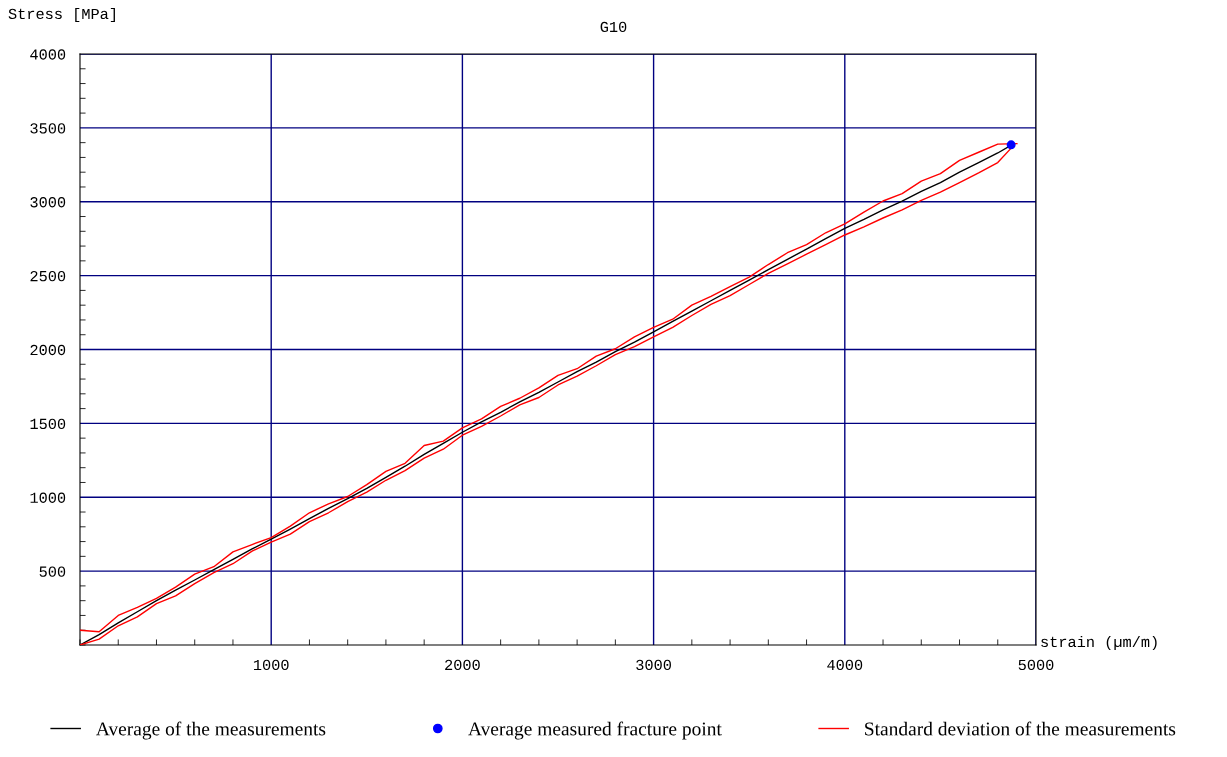  Describe the element at coordinates (845, 665) in the screenshot. I see `x-tick-label: 4000` at that location.